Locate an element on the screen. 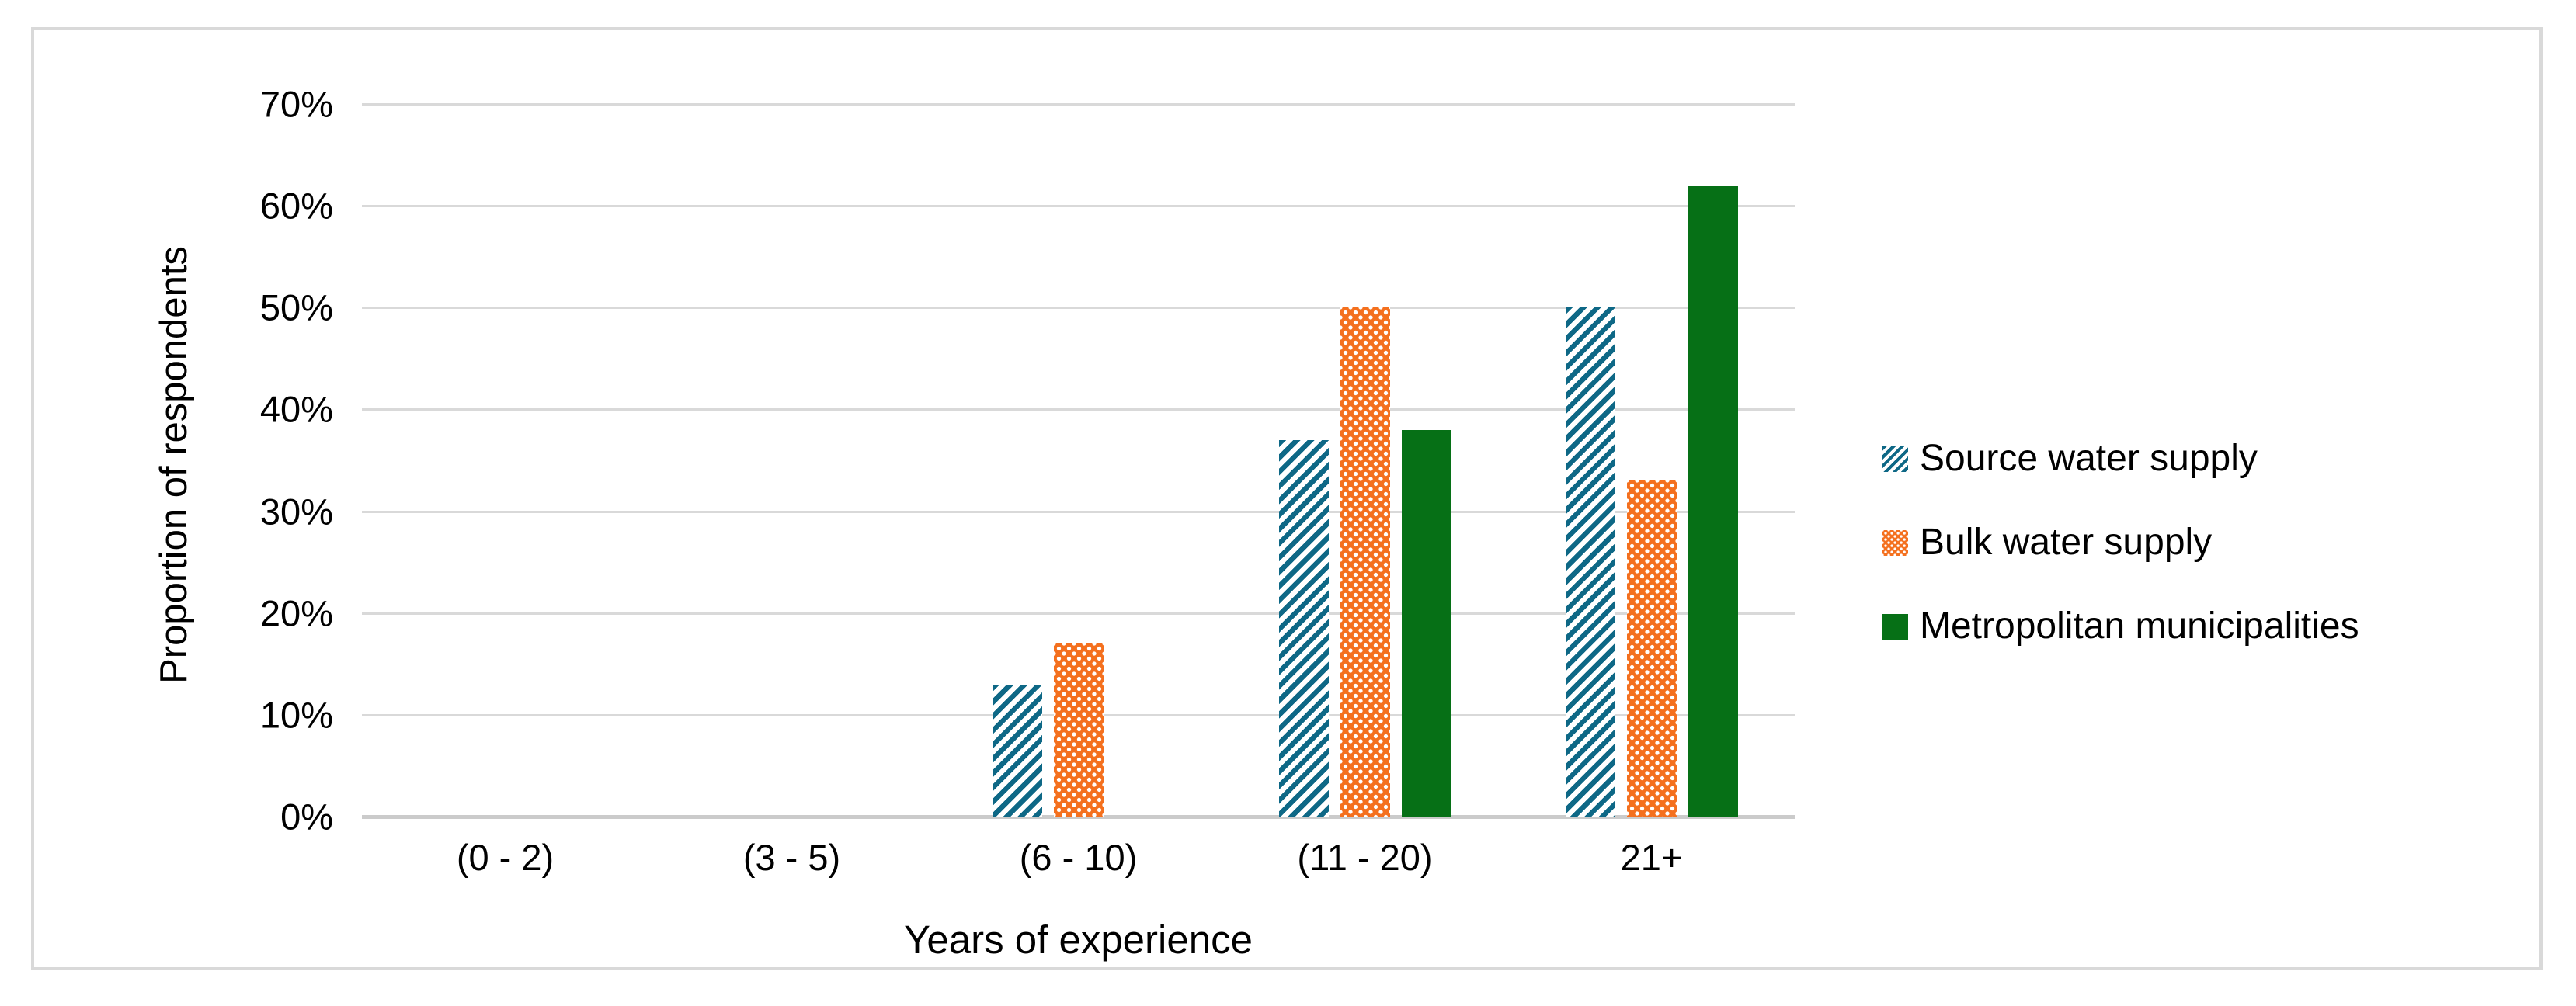  x-tick-label-21: 21+ is located at coordinates (1651, 857).